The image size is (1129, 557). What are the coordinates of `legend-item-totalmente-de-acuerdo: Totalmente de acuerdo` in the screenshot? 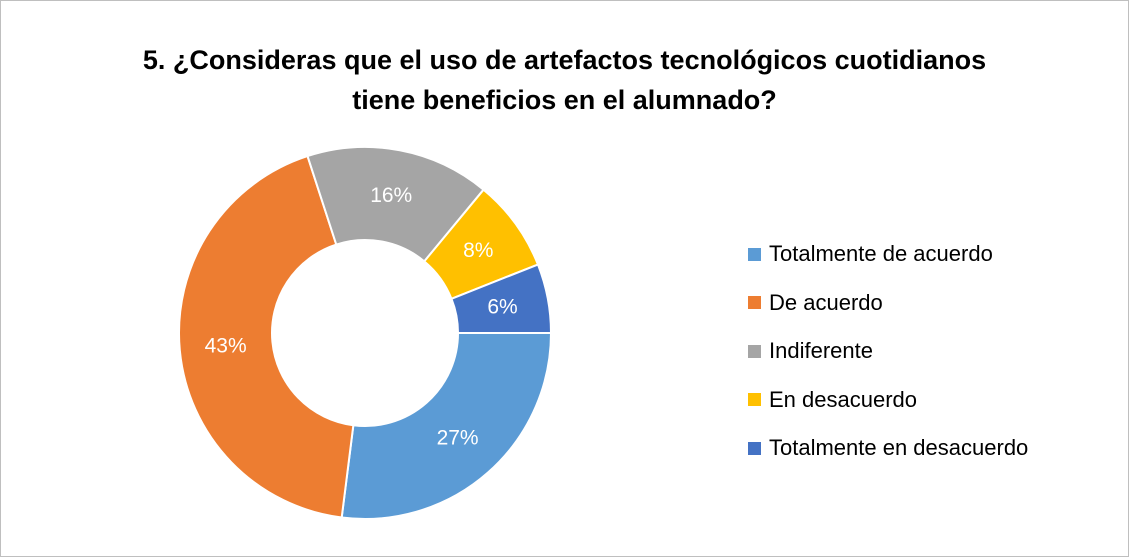 It's located at (888, 254).